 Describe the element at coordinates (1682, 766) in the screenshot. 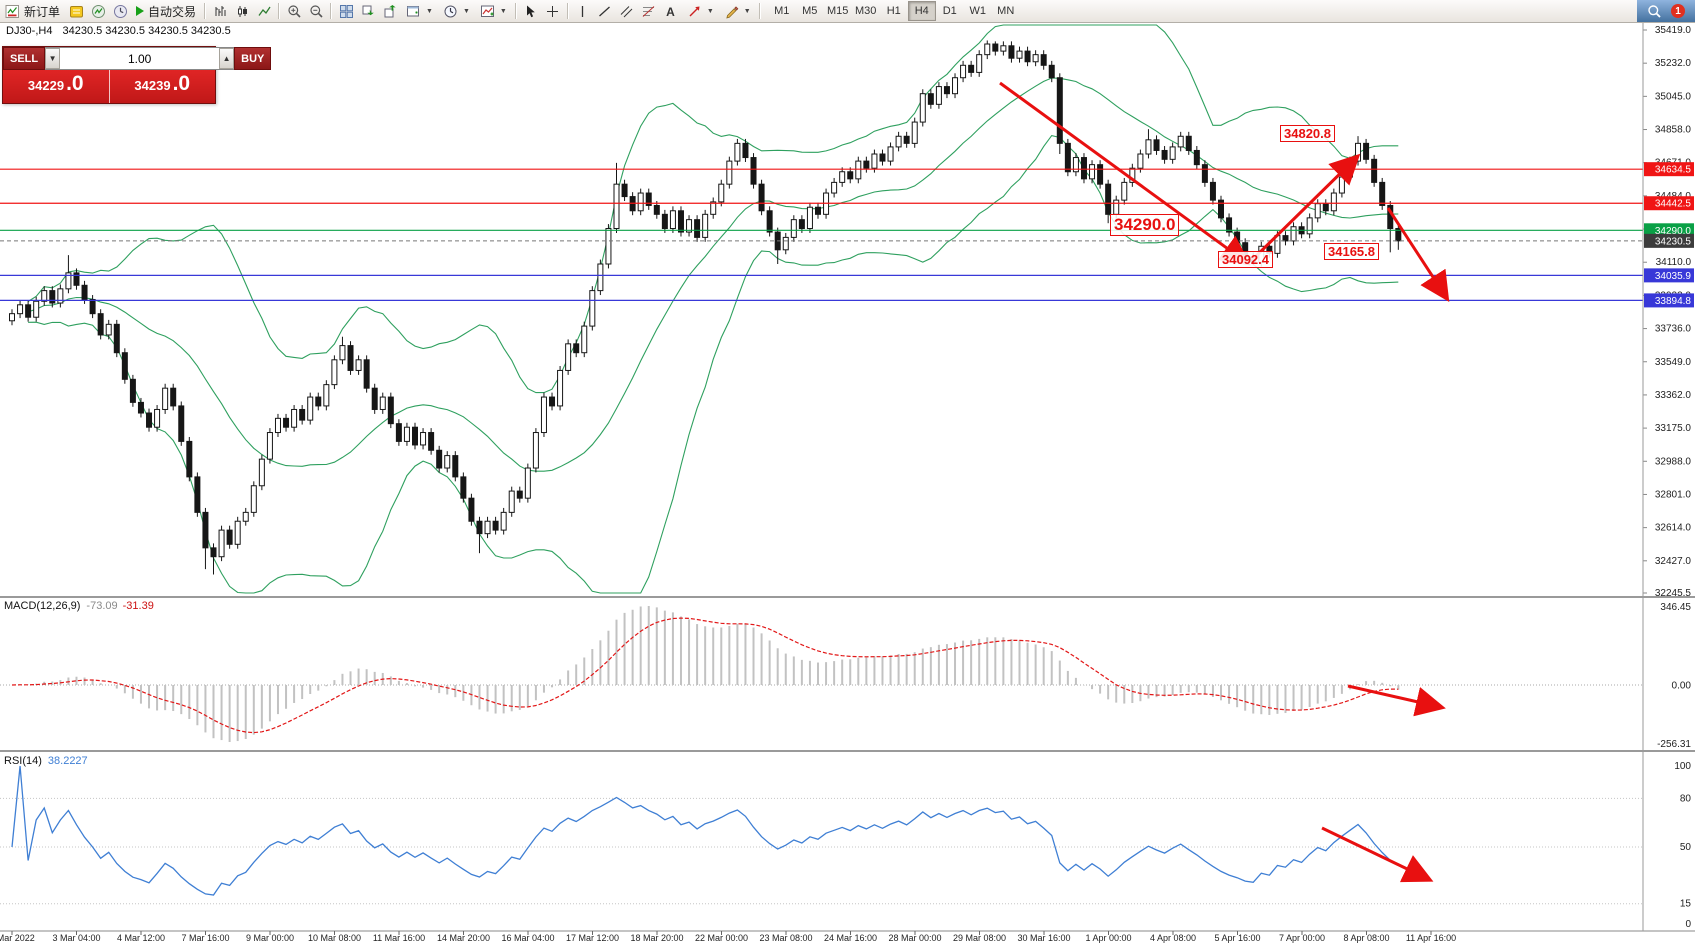

I see `rsi-scale-label: 100` at that location.